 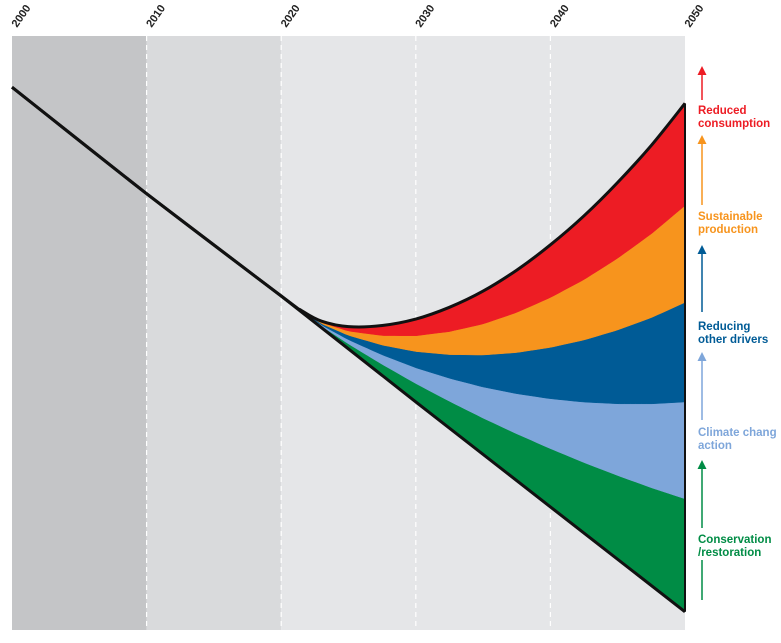 I want to click on x-tick-label-2020: 2020, so click(x=291, y=16).